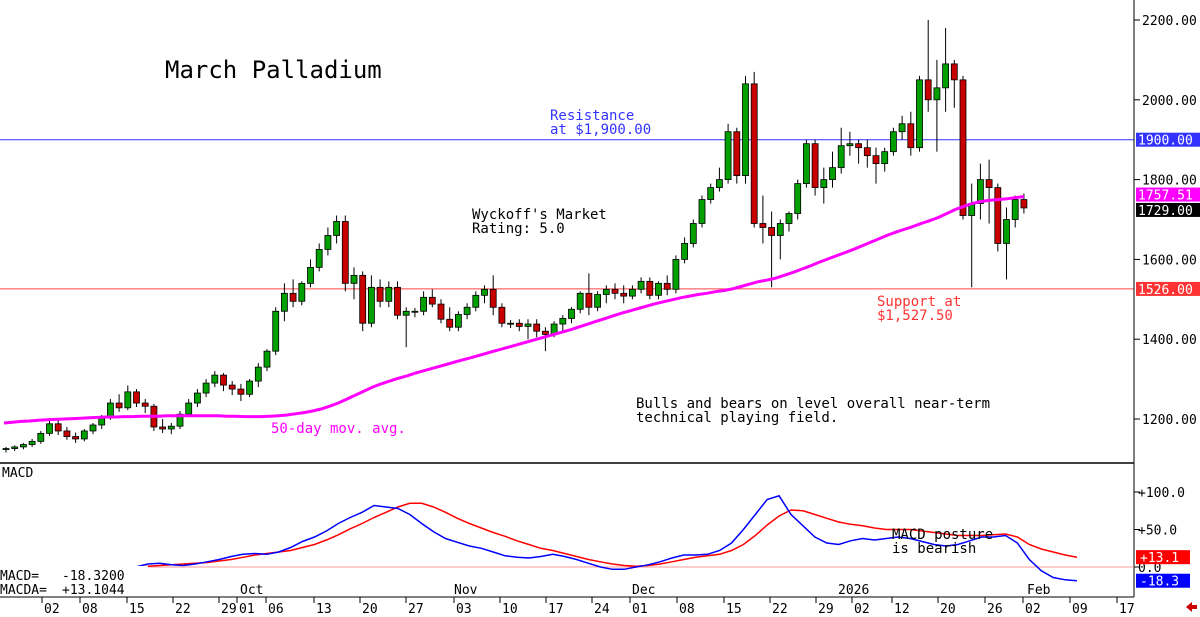 The image size is (1200, 617). What do you see at coordinates (23, 590) in the screenshot?
I see `macda-readout-label: MACDA=` at bounding box center [23, 590].